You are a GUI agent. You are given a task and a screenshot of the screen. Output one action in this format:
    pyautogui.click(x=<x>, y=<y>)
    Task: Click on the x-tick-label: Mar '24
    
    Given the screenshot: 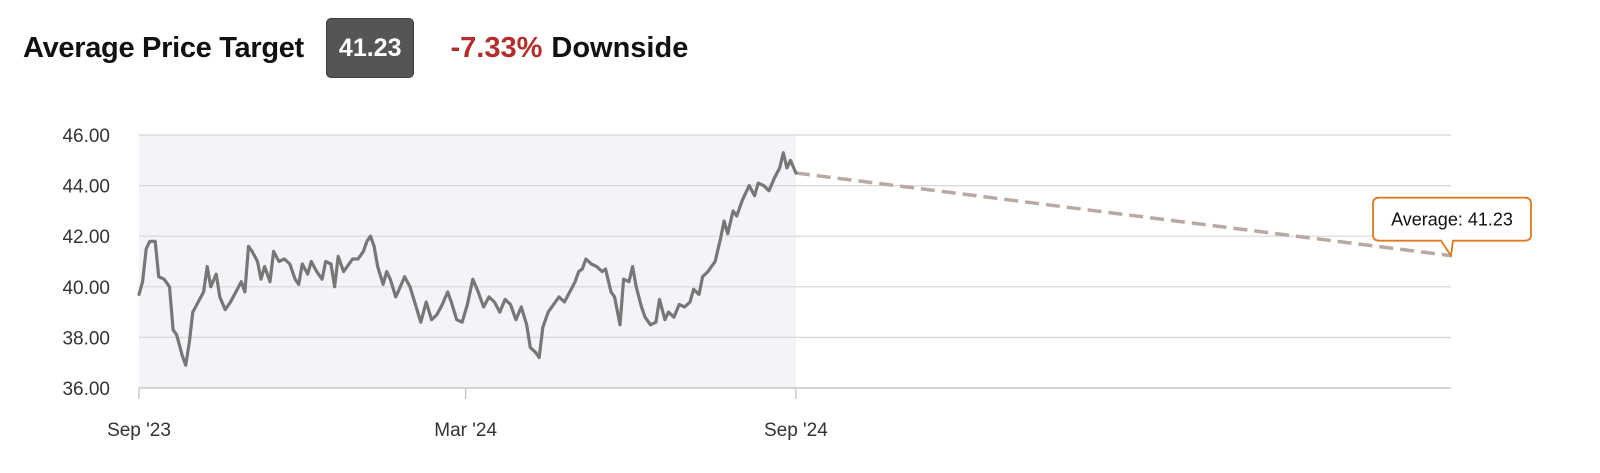 What is the action you would take?
    pyautogui.click(x=465, y=430)
    